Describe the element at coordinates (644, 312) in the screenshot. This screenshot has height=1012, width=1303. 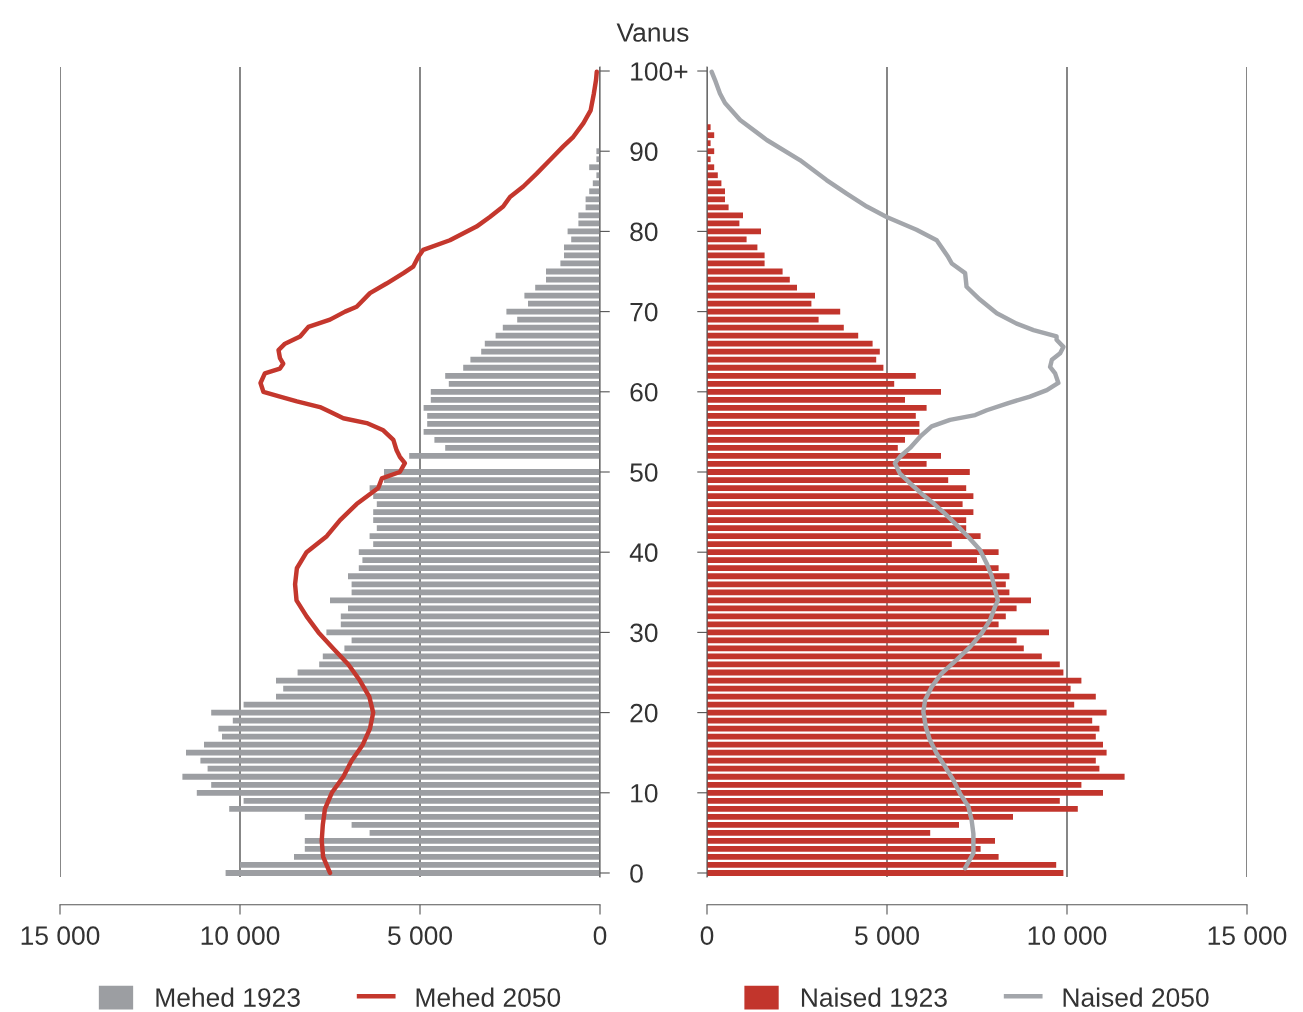
I see `y-tick-label: 70` at that location.